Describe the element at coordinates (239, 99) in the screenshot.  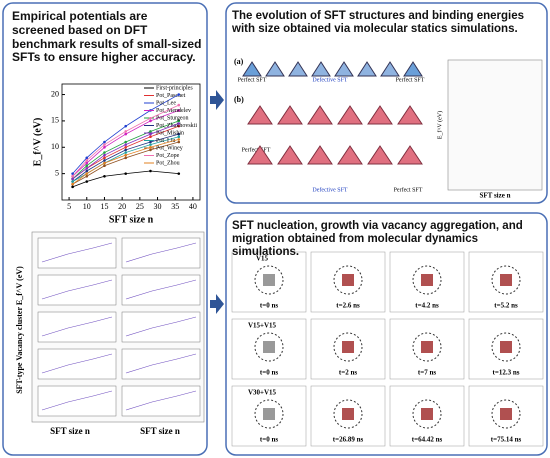
I see `part-label: (b)` at that location.